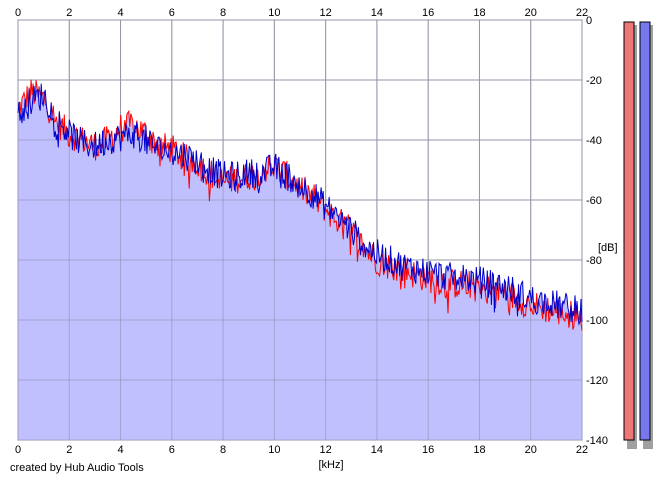  What do you see at coordinates (77, 468) in the screenshot?
I see `credit-text: created by Hub Audio Tools` at bounding box center [77, 468].